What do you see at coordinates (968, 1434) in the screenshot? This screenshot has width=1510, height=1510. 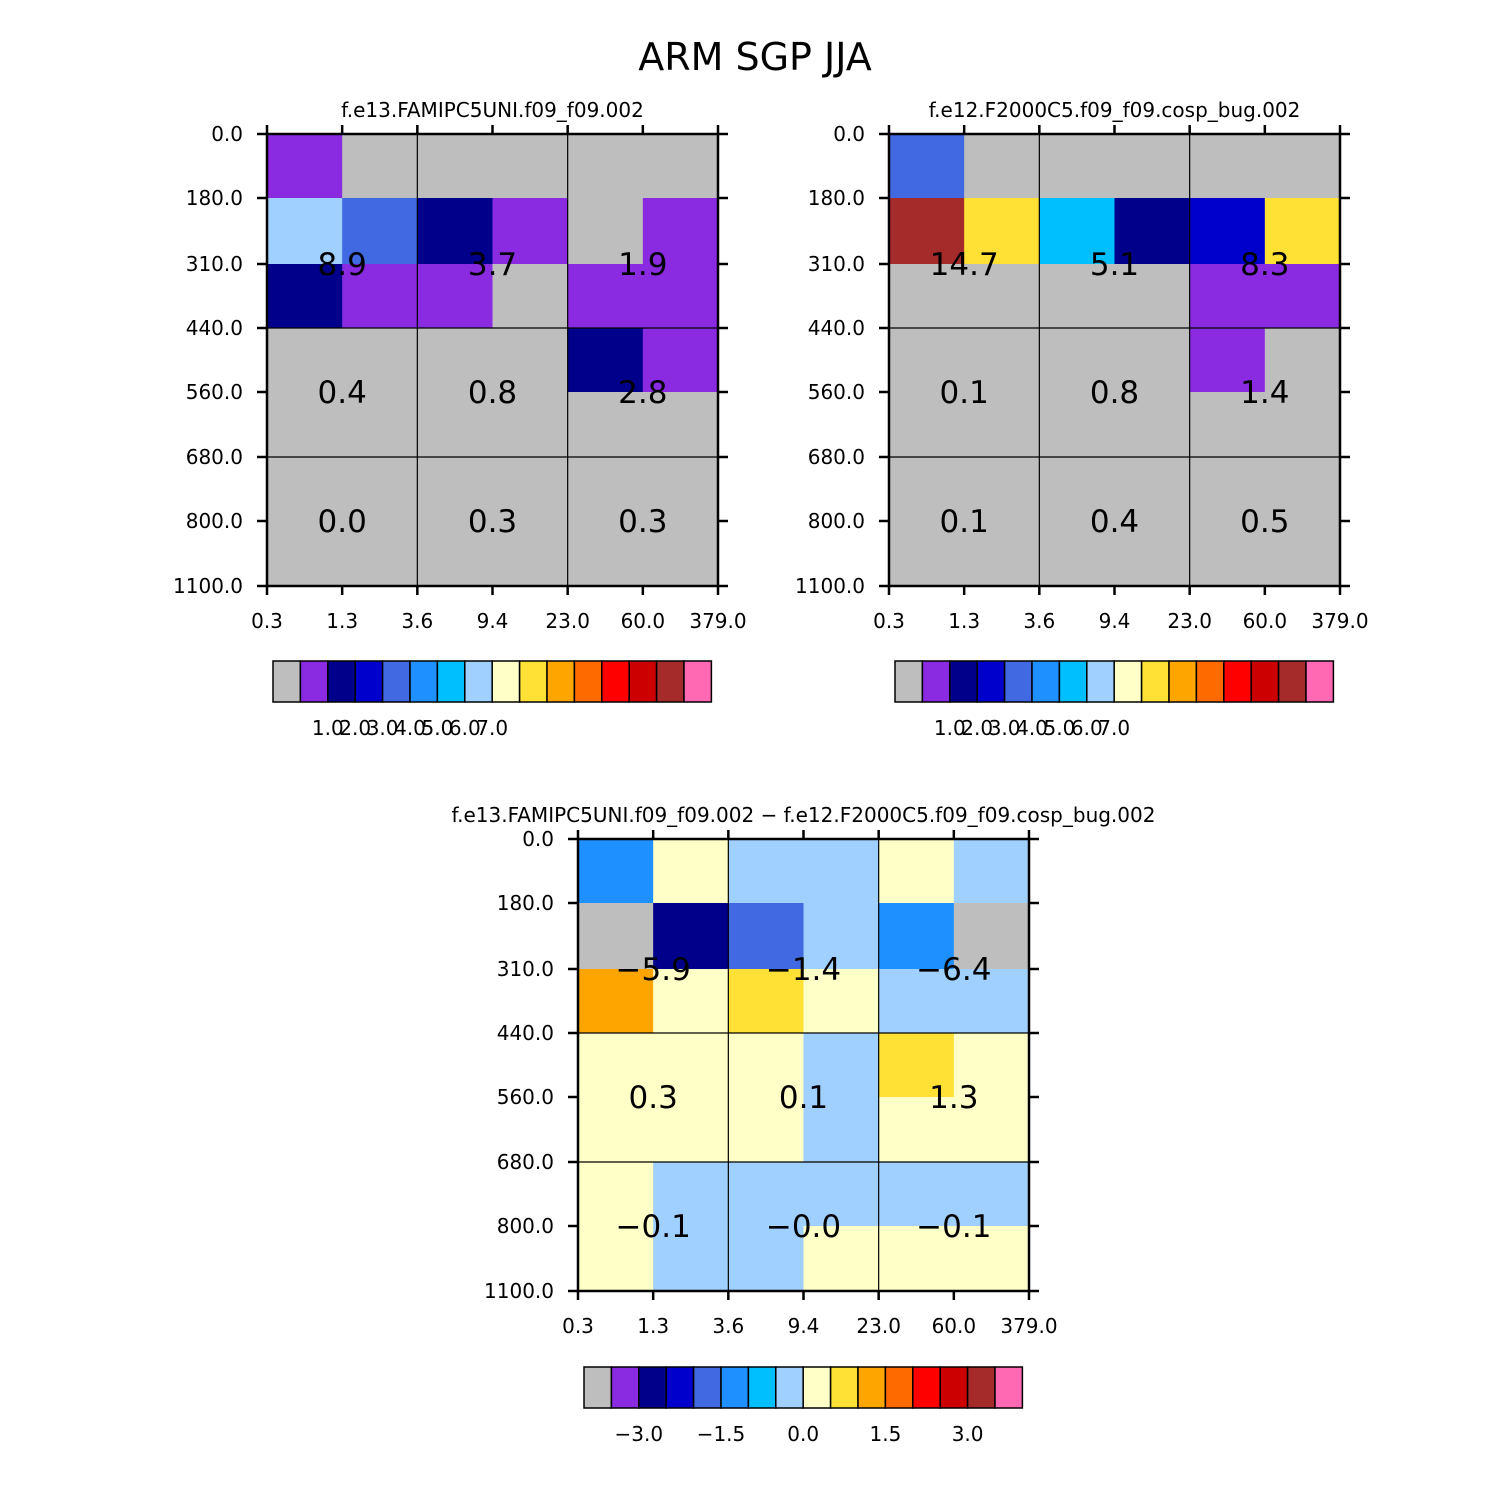 I see `colorbar-label: 3.0` at bounding box center [968, 1434].